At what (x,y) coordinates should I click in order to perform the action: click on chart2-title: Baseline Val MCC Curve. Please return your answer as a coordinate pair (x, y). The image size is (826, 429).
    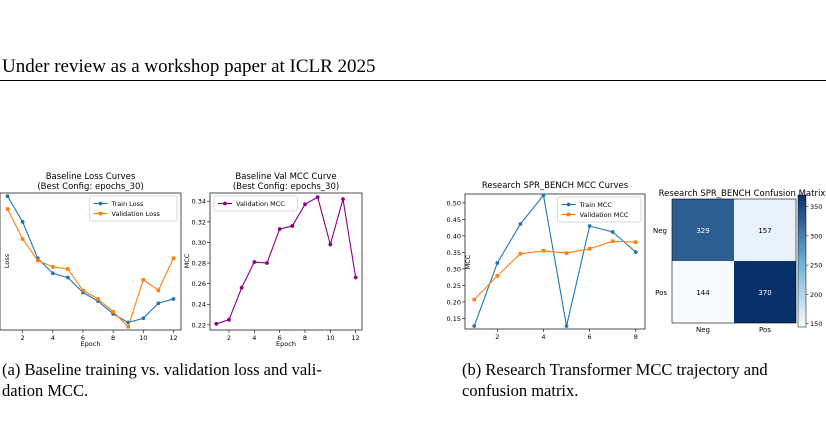
    Looking at the image, I should click on (285, 177).